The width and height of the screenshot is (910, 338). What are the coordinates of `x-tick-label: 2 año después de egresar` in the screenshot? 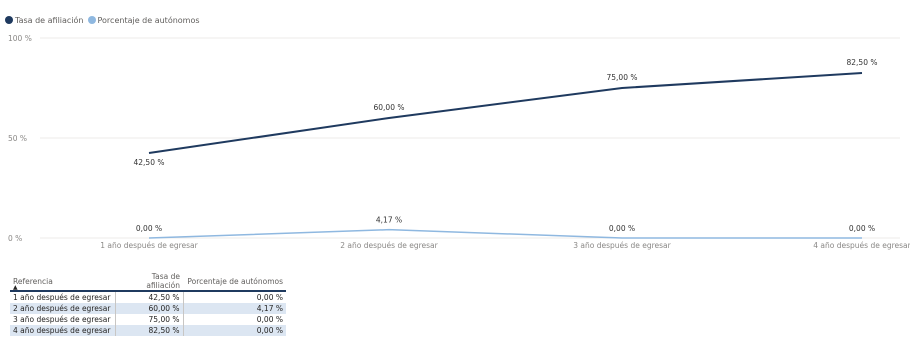 It's located at (389, 245).